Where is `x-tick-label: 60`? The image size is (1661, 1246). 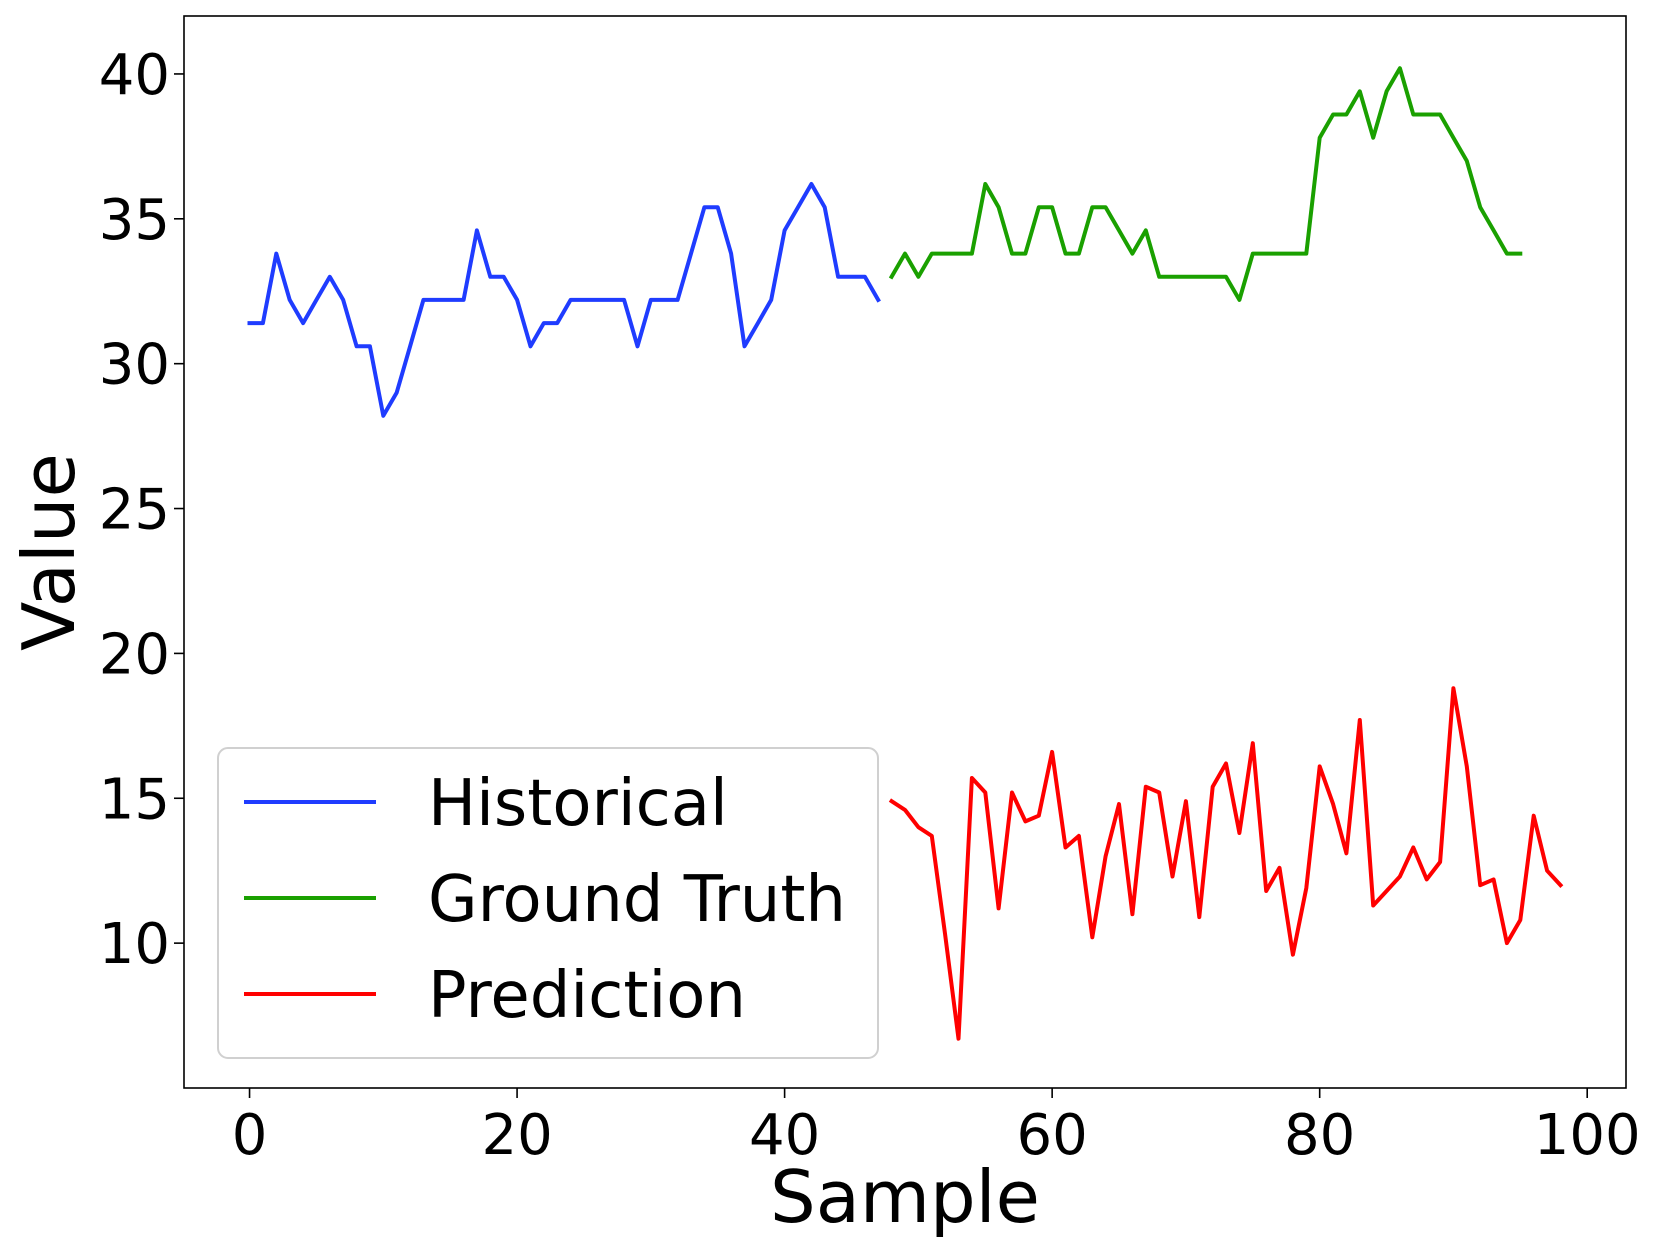 x-tick-label: 60 is located at coordinates (1052, 1135).